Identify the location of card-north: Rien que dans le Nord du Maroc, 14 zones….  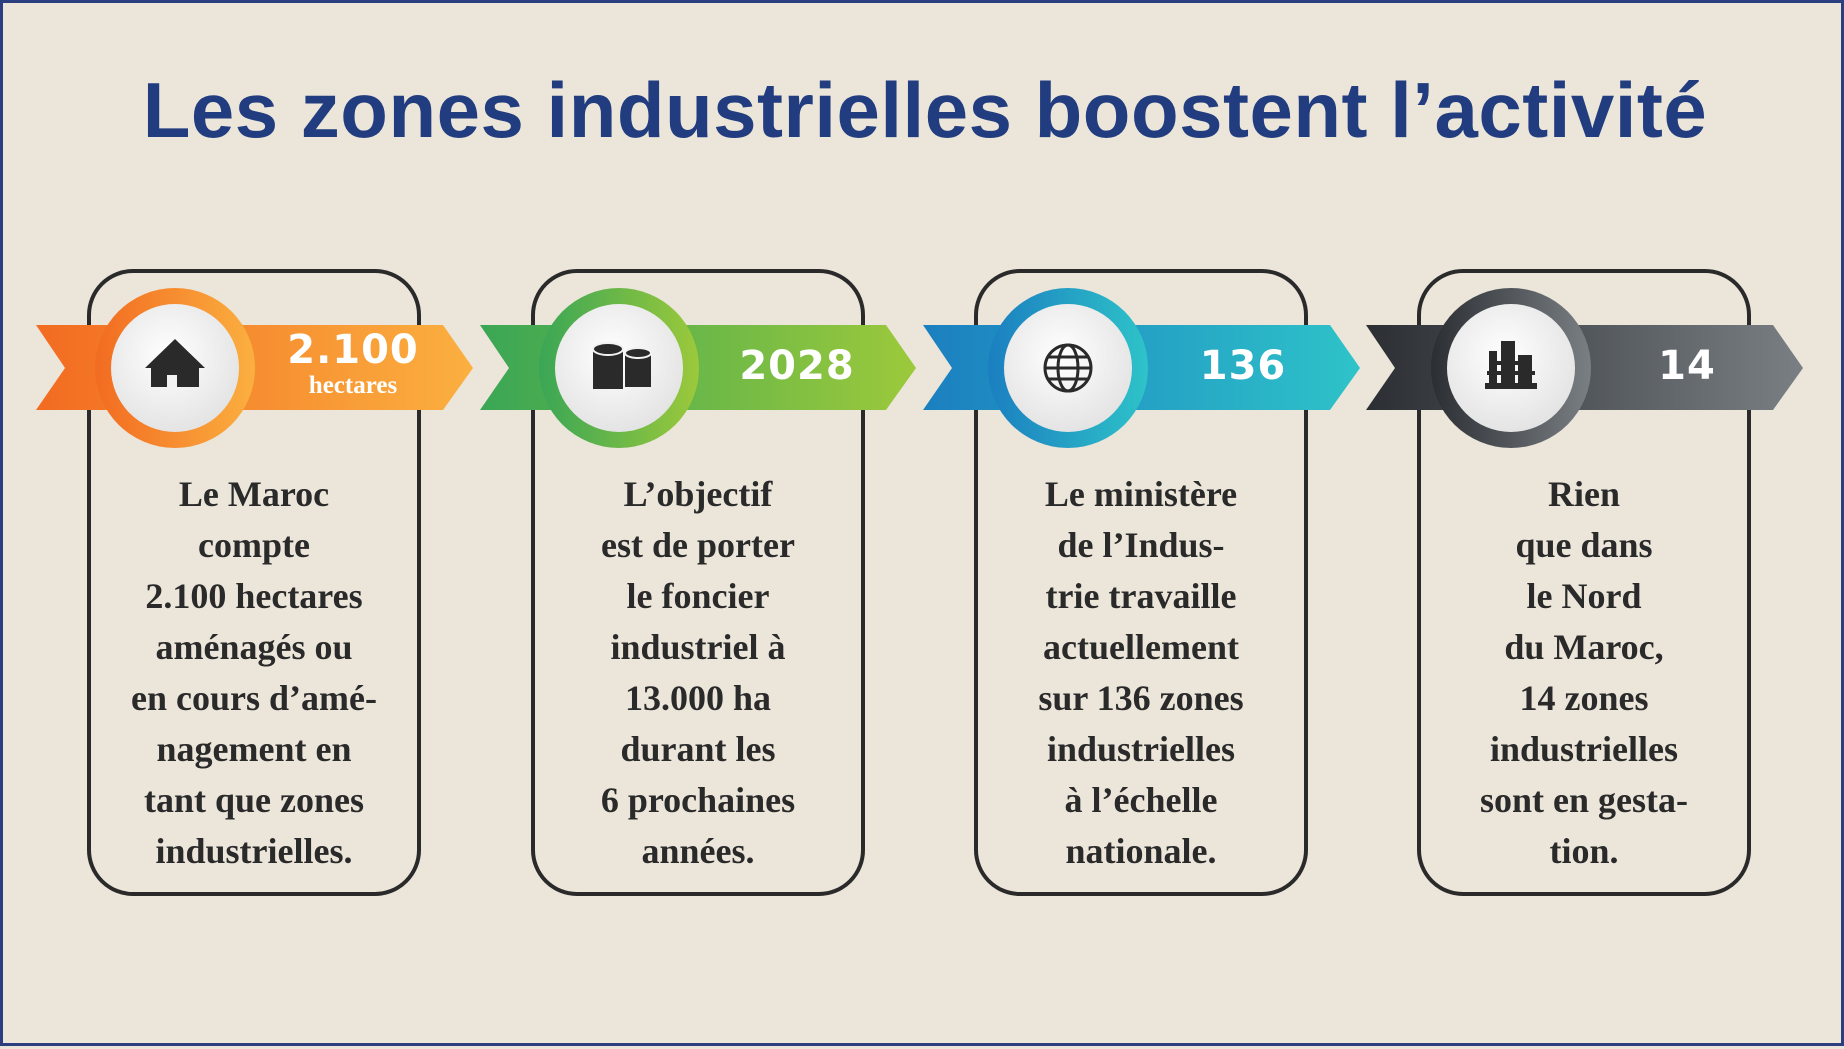
(1584, 582).